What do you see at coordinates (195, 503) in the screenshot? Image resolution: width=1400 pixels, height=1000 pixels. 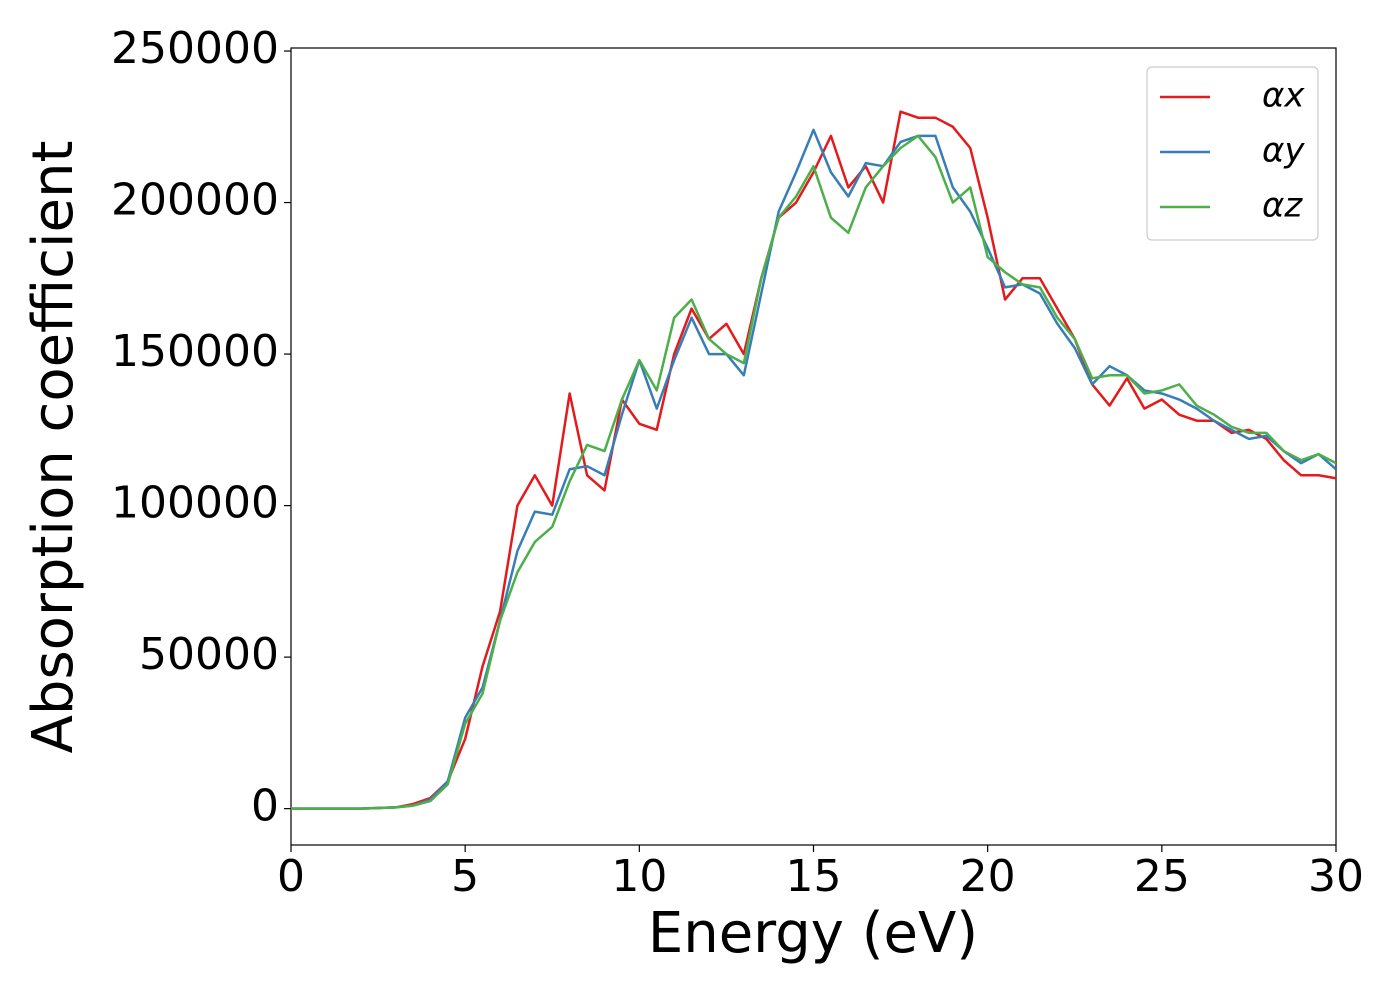 I see `y-tick-label: 100000` at bounding box center [195, 503].